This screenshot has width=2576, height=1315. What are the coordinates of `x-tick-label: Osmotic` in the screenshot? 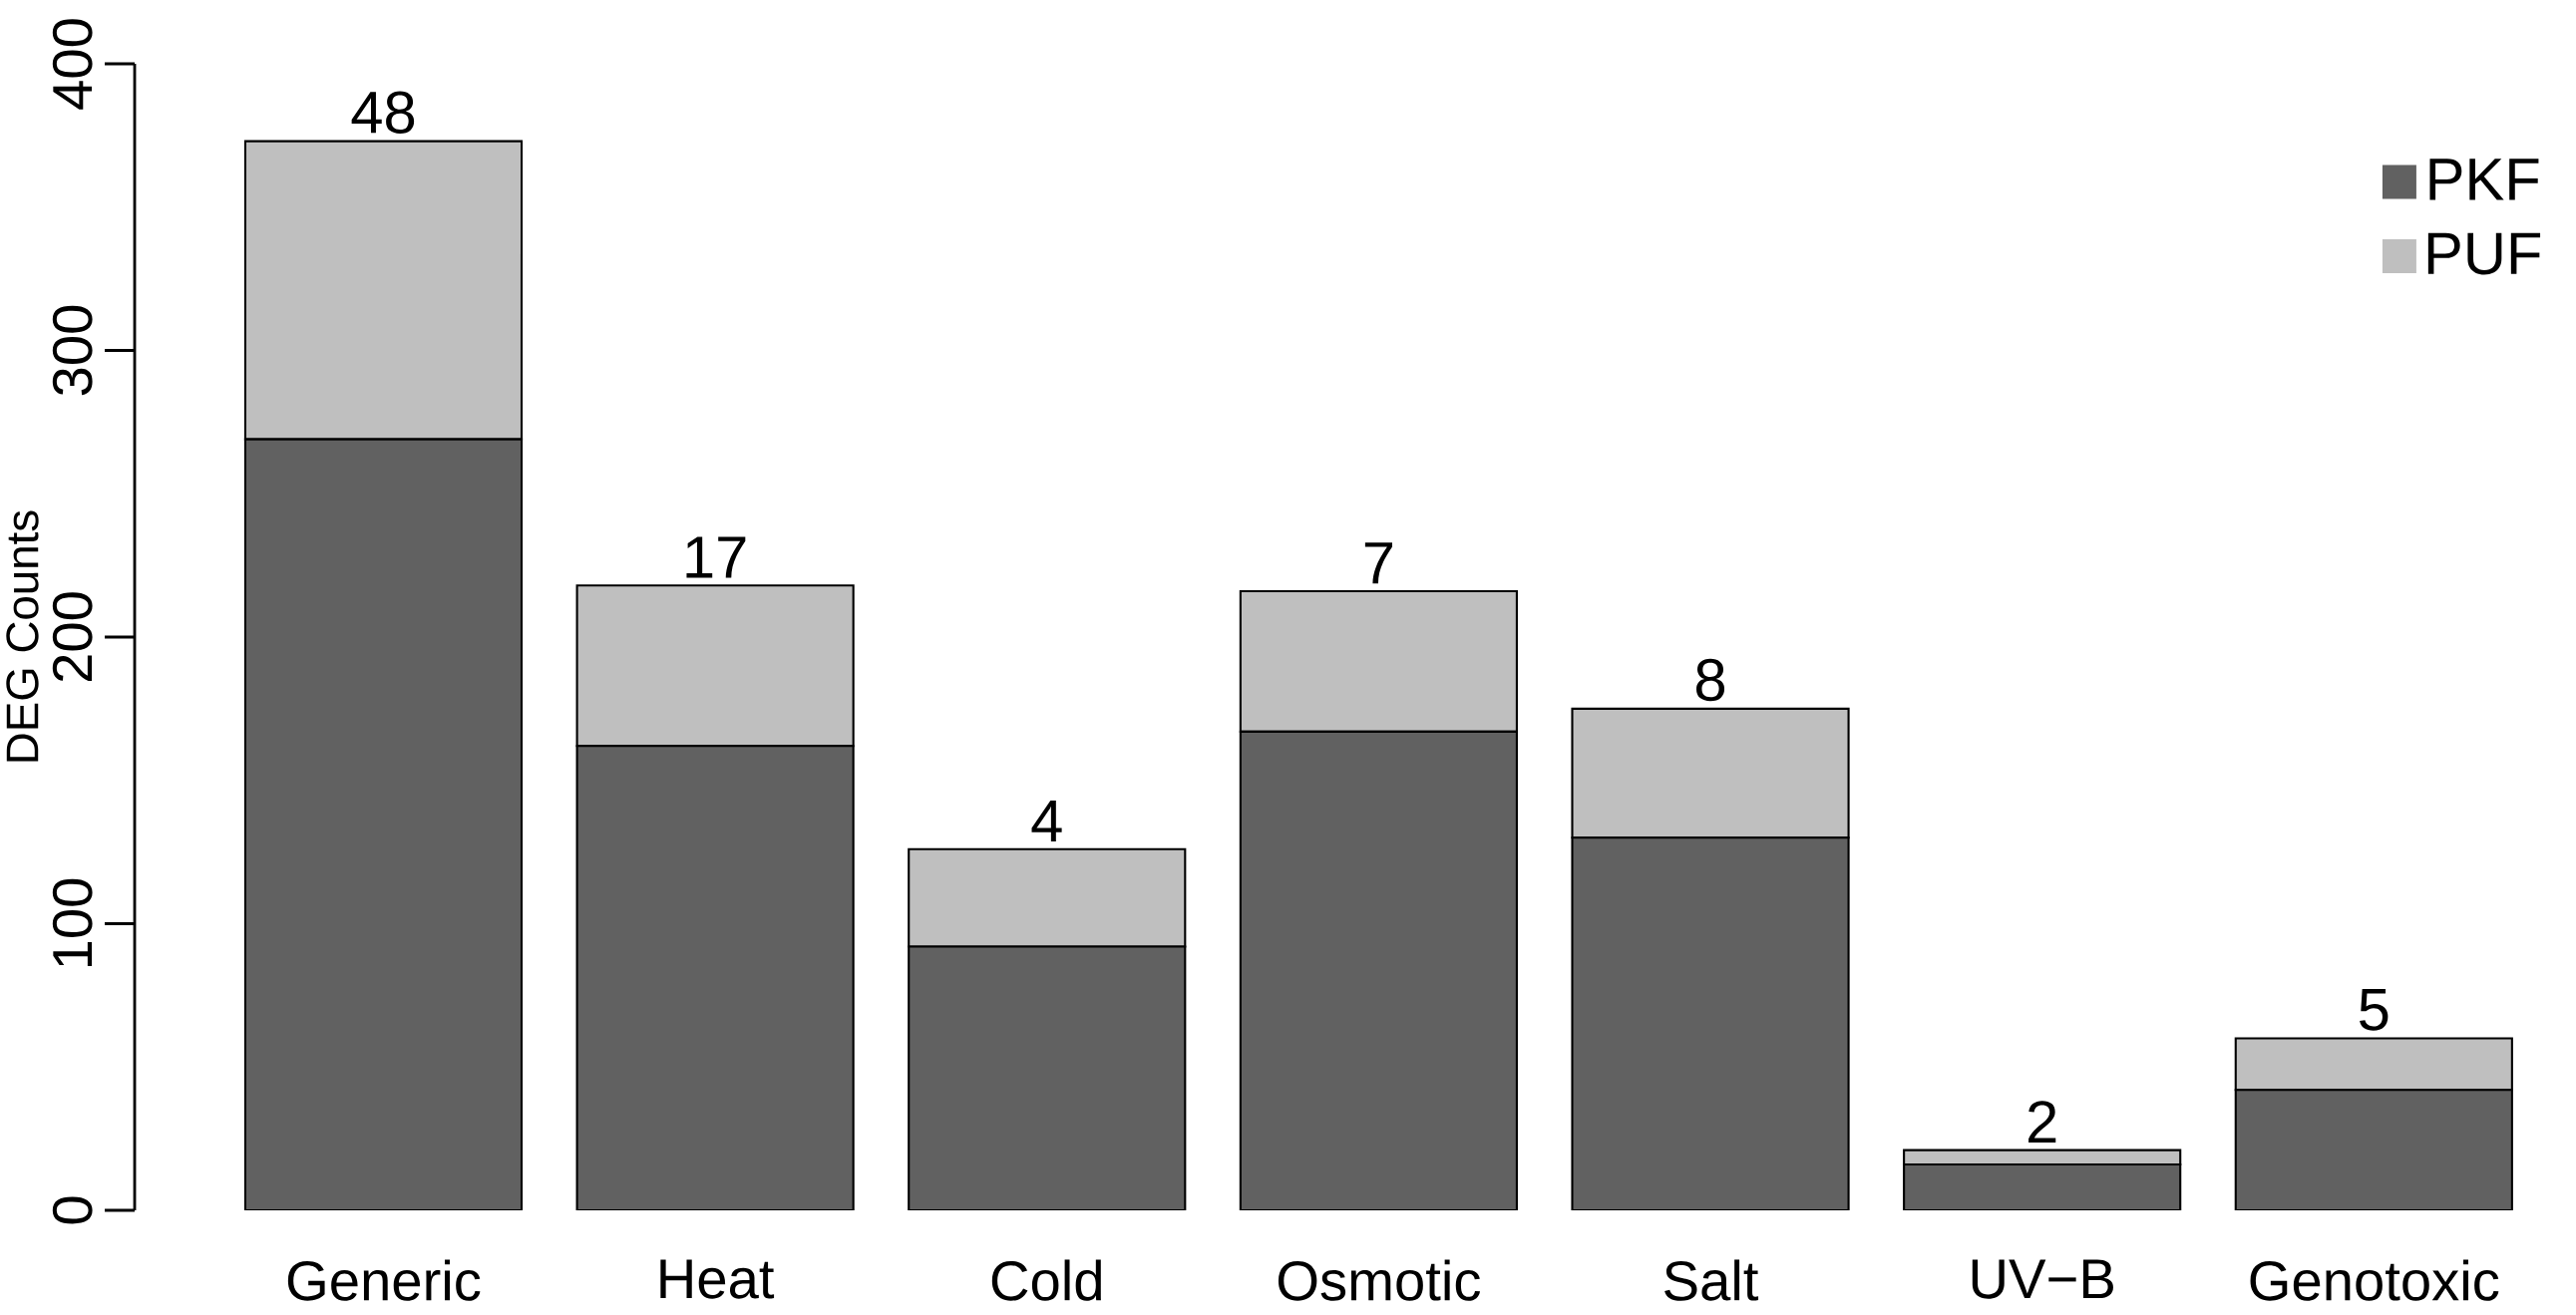 It's located at (1380, 1280).